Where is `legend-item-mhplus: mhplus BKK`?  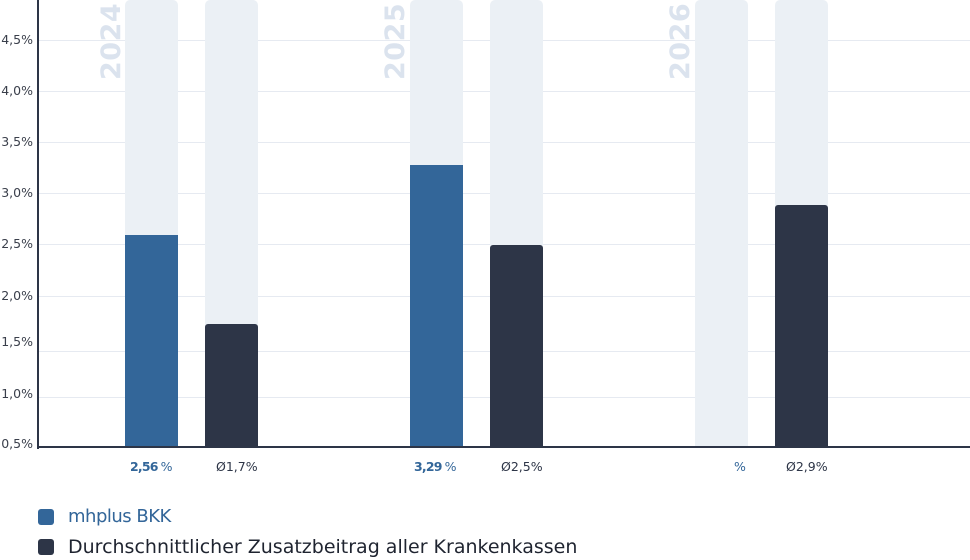 legend-item-mhplus: mhplus BKK is located at coordinates (104, 517).